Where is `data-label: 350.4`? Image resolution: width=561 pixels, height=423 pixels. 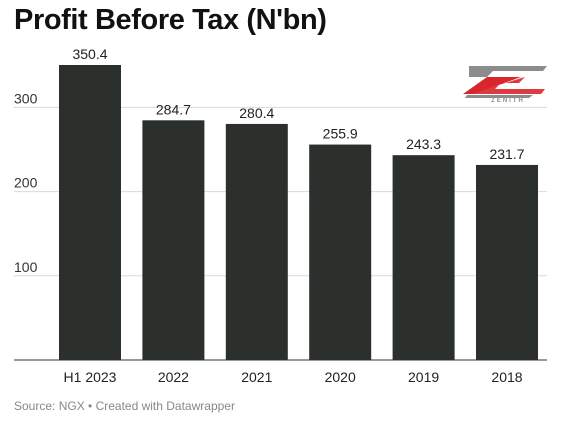
data-label: 350.4 is located at coordinates (89, 54).